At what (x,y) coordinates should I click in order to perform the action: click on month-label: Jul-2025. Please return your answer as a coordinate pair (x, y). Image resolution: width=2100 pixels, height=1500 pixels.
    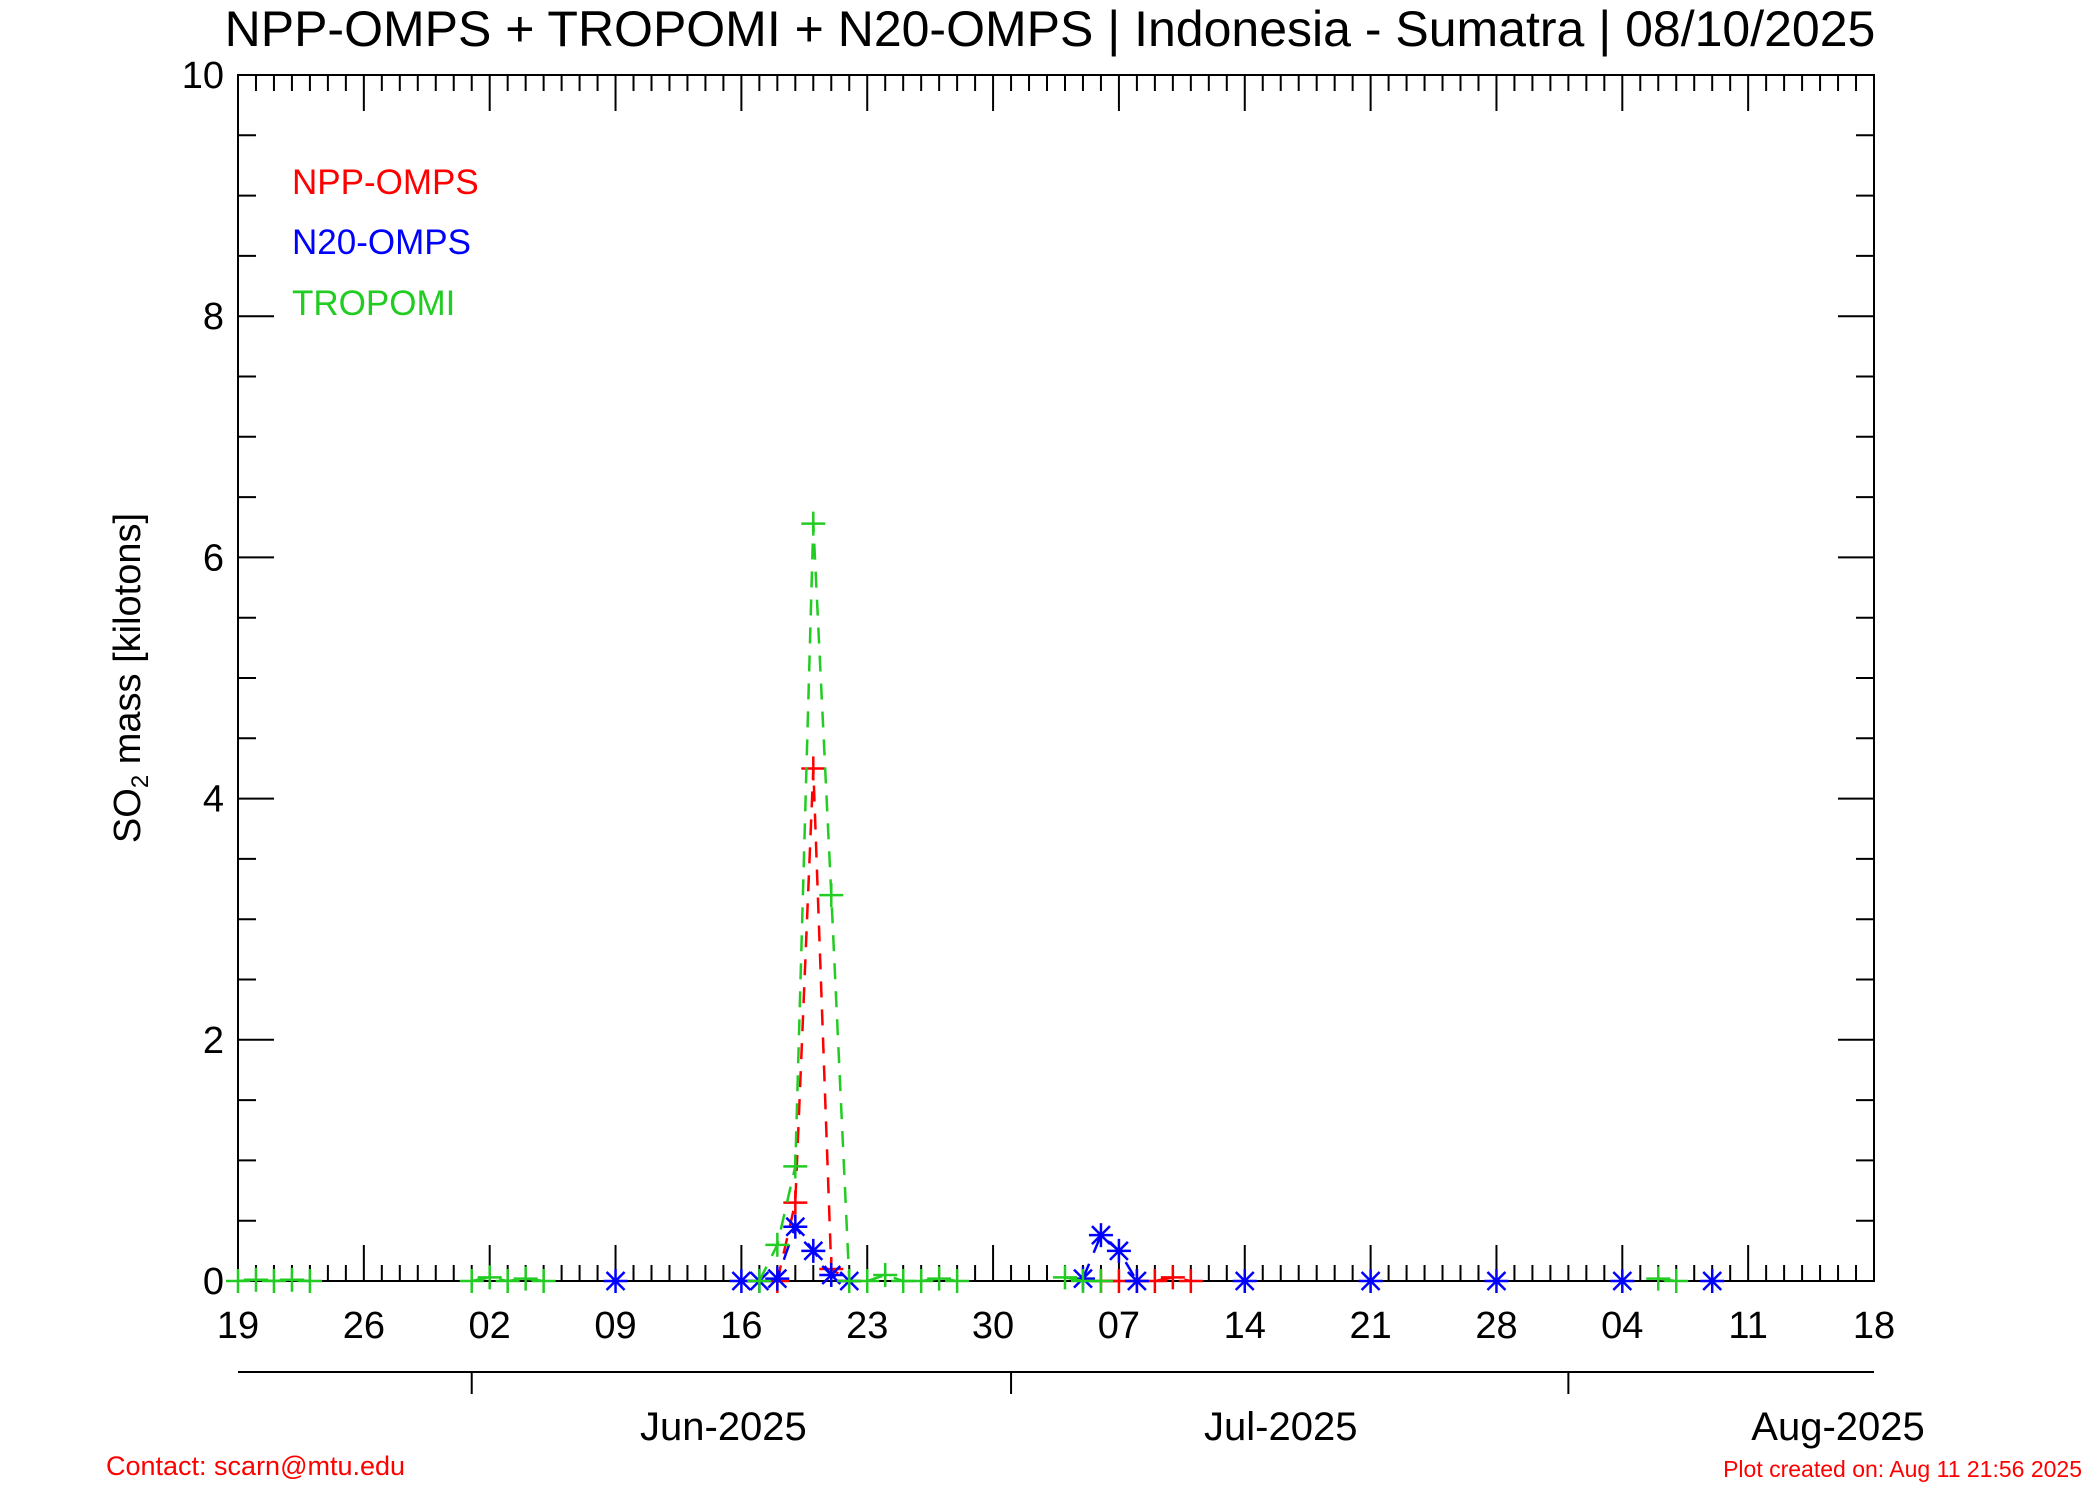
    Looking at the image, I should click on (1280, 1427).